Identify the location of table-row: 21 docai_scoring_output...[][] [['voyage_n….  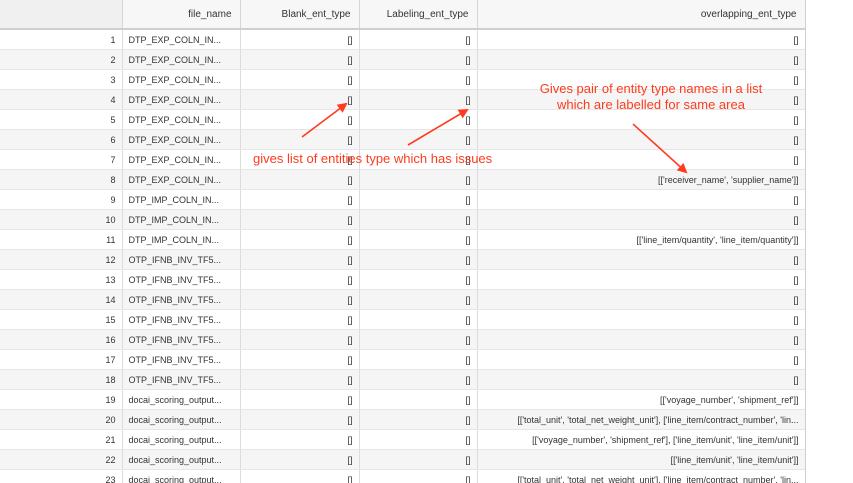
(402, 439).